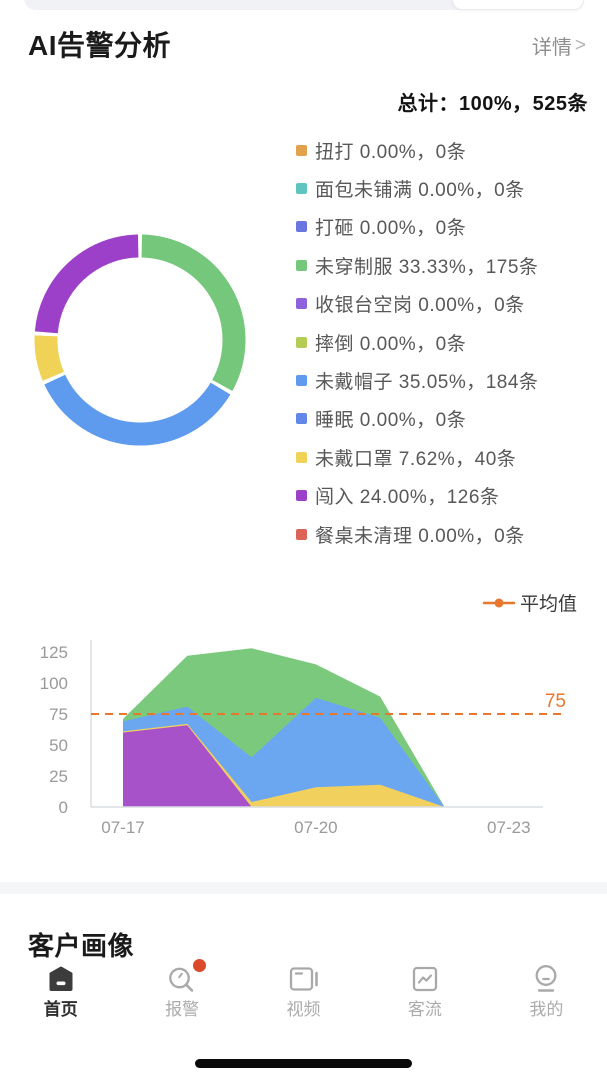  Describe the element at coordinates (424, 998) in the screenshot. I see `tab-traffic: 客流` at that location.